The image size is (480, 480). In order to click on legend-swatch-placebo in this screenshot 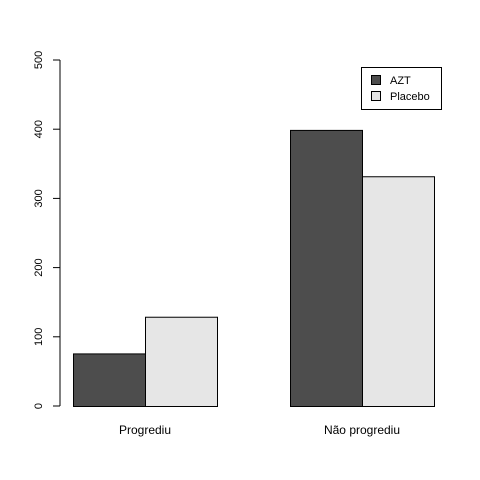, I will do `click(376, 96)`.